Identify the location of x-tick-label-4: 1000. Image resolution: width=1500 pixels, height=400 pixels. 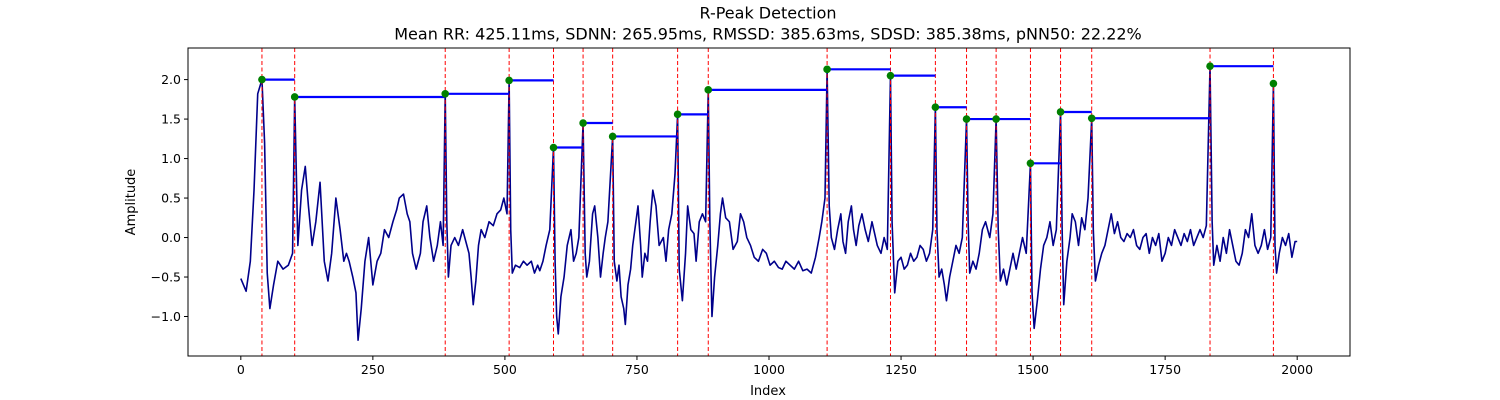
(769, 369).